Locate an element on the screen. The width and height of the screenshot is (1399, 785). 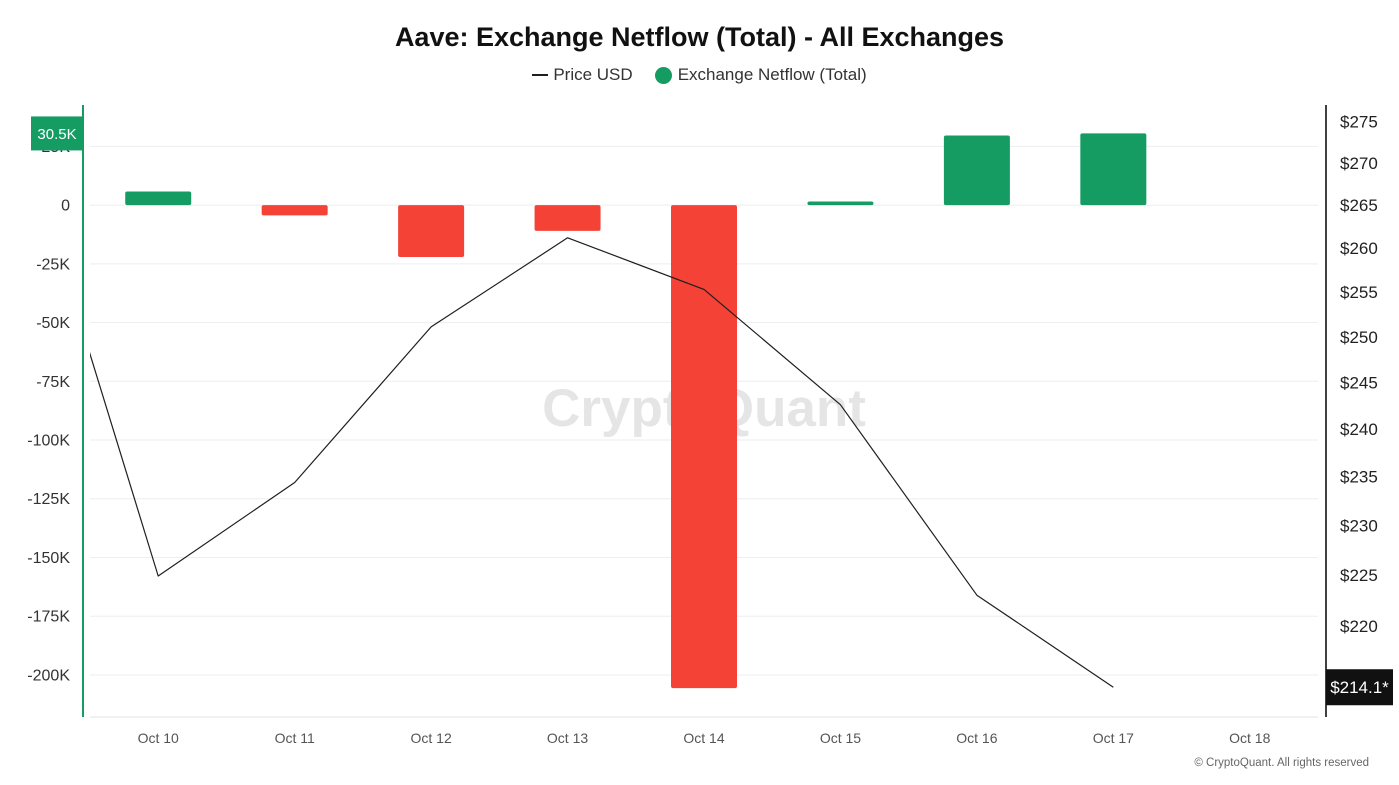
left-axis-tick-label: -150K is located at coordinates (48, 558).